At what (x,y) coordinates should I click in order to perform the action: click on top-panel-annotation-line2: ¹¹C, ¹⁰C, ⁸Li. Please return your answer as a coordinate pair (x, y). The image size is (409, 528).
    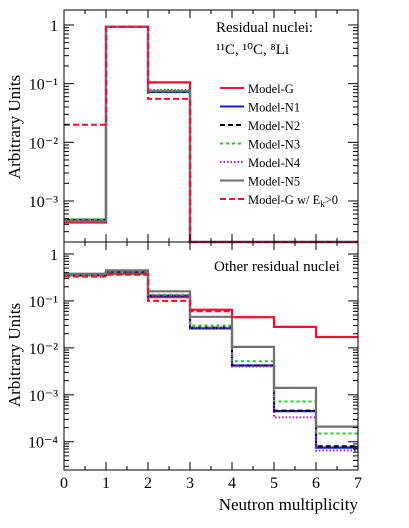
    Looking at the image, I should click on (252, 50).